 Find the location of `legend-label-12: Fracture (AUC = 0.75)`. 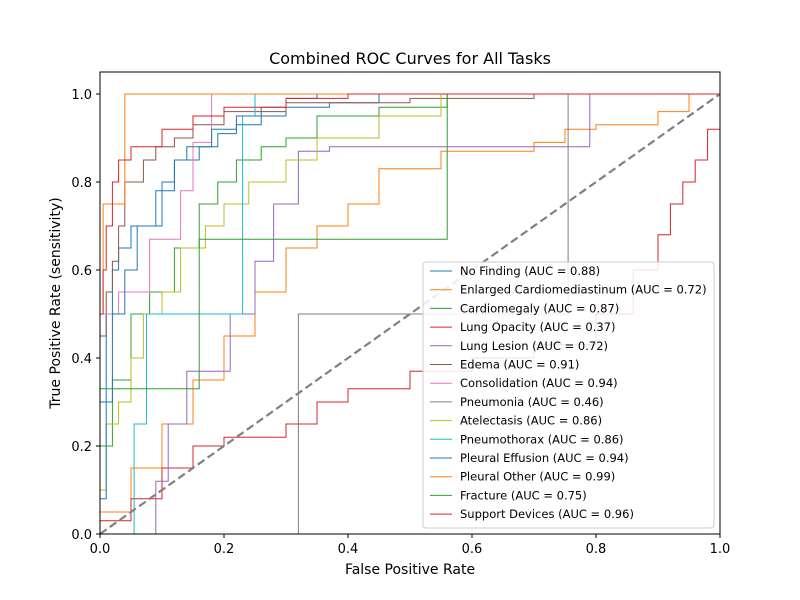

legend-label-12: Fracture (AUC = 0.75) is located at coordinates (523, 495).